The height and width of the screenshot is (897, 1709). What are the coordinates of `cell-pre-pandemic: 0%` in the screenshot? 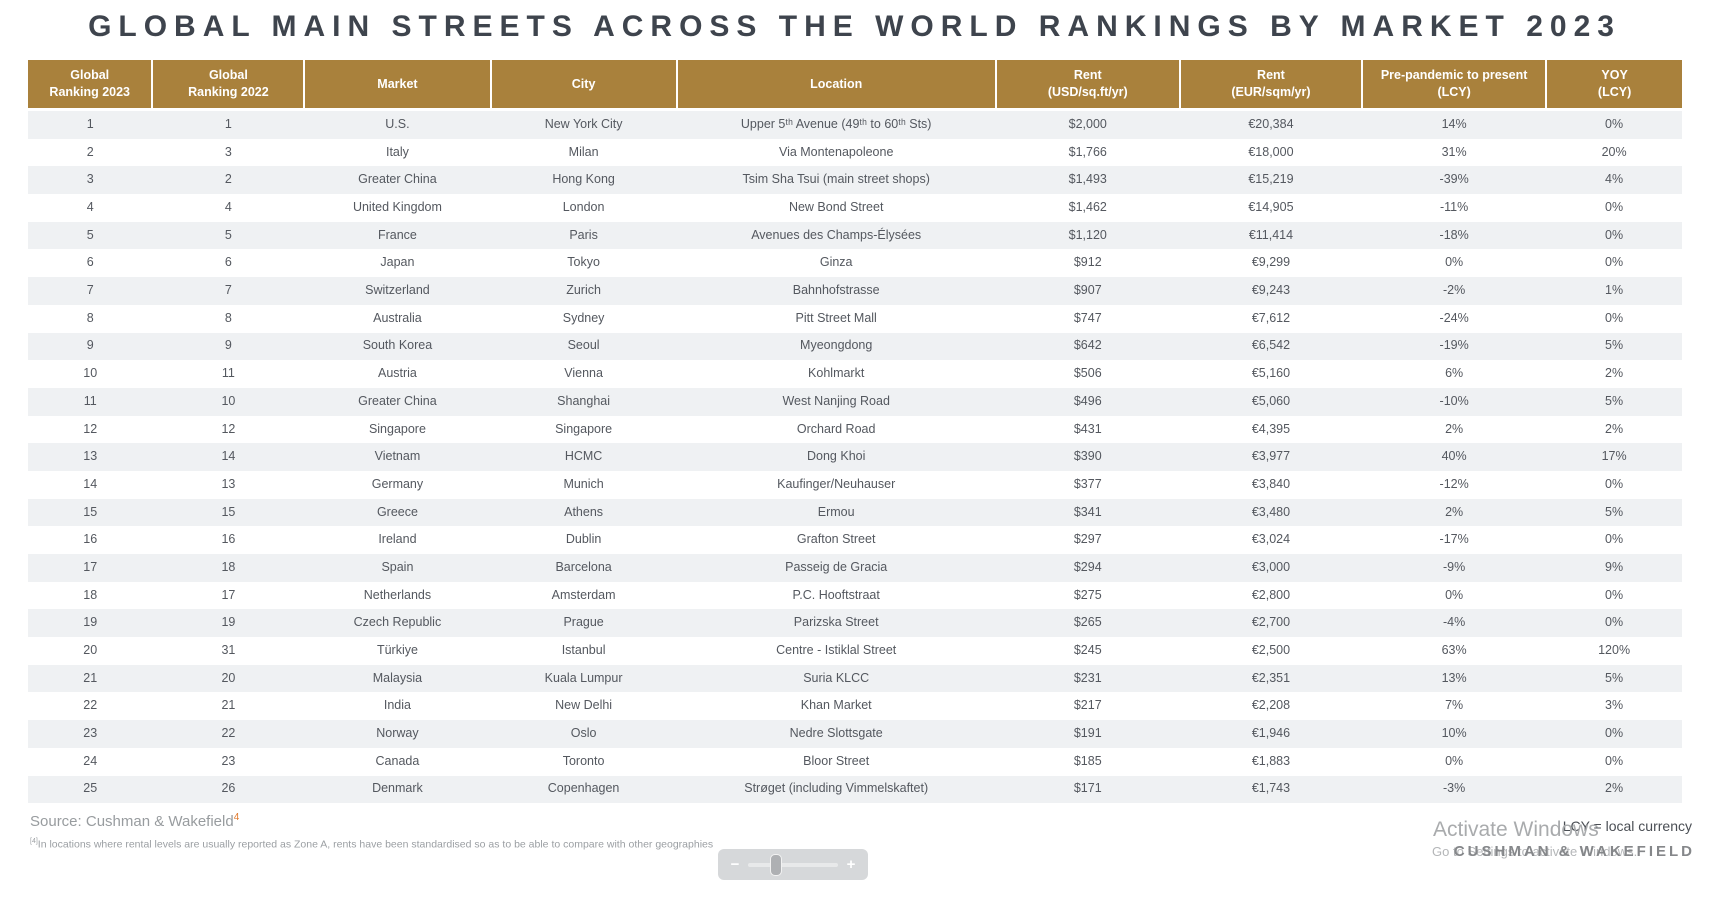 It's located at (1454, 595).